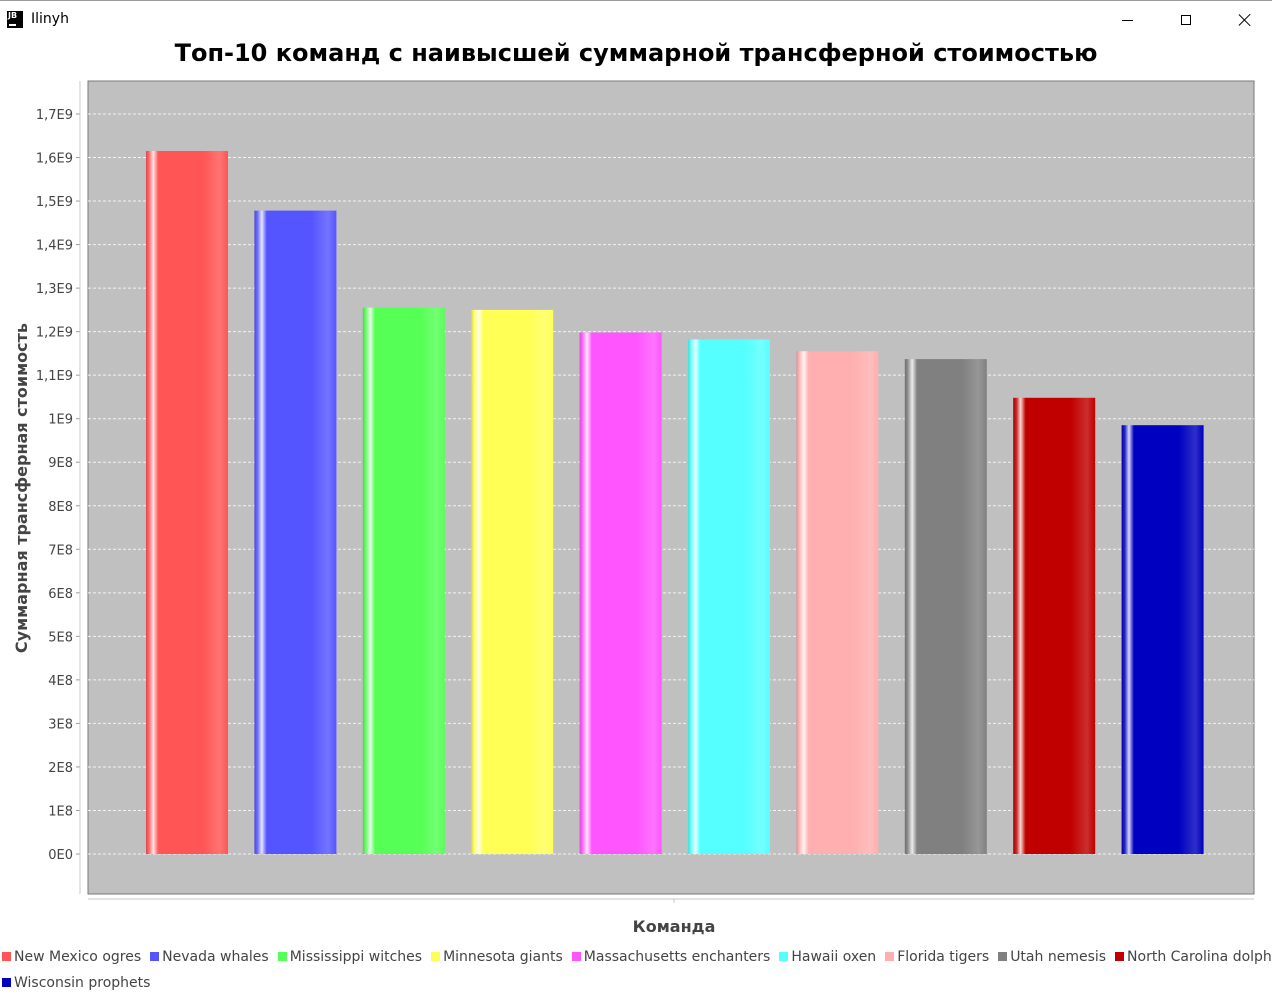 The height and width of the screenshot is (997, 1272). What do you see at coordinates (60, 811) in the screenshot?
I see `y-tick-label: 1E8` at bounding box center [60, 811].